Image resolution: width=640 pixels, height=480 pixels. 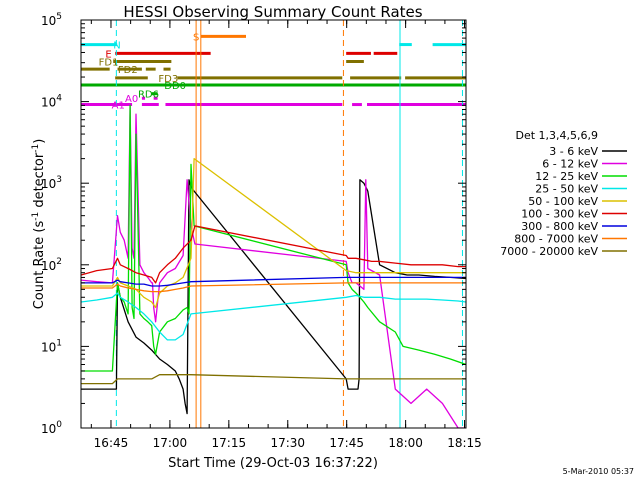 I want to click on flag-label-s: S, so click(x=196, y=37).